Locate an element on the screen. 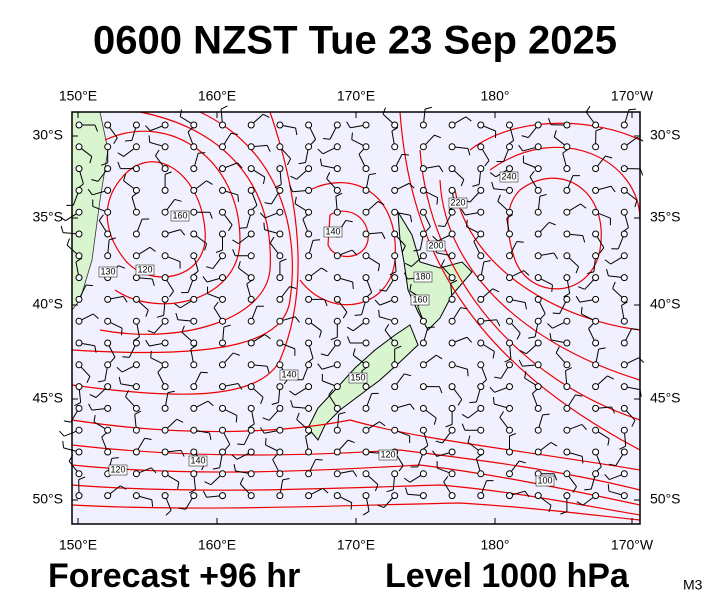 The image size is (711, 605). level-label: Level 1000 hPa is located at coordinates (507, 576).